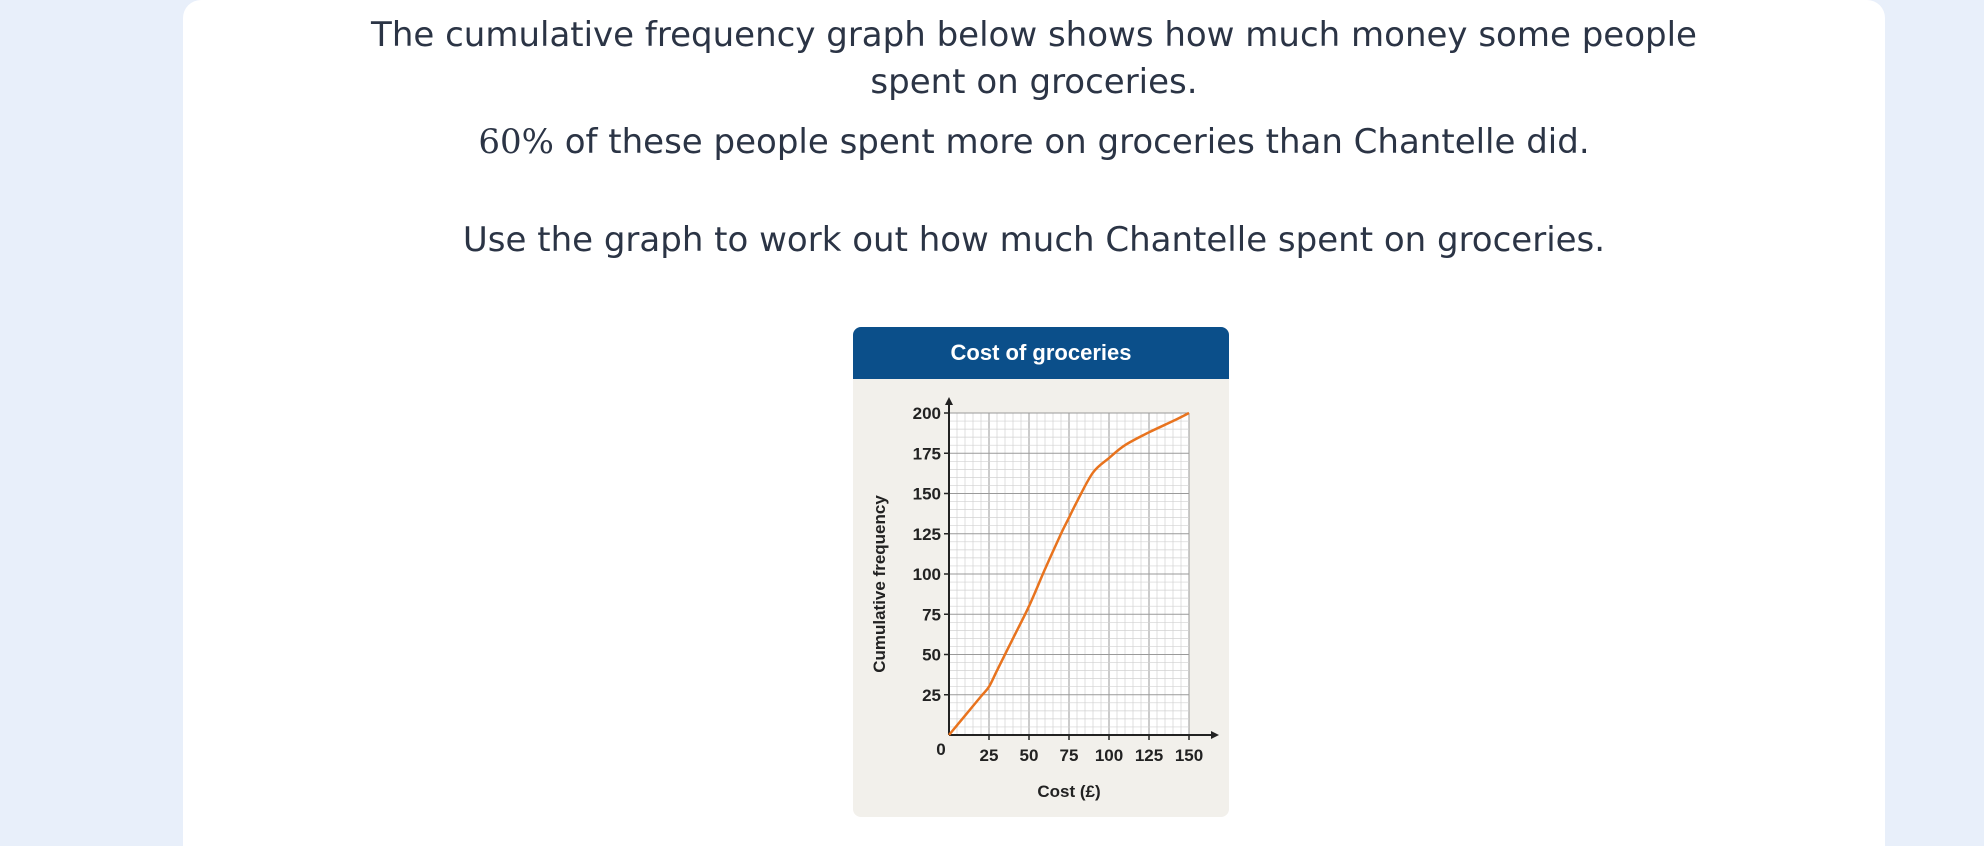 Image resolution: width=1984 pixels, height=846 pixels. I want to click on x-tick-label: 25, so click(989, 755).